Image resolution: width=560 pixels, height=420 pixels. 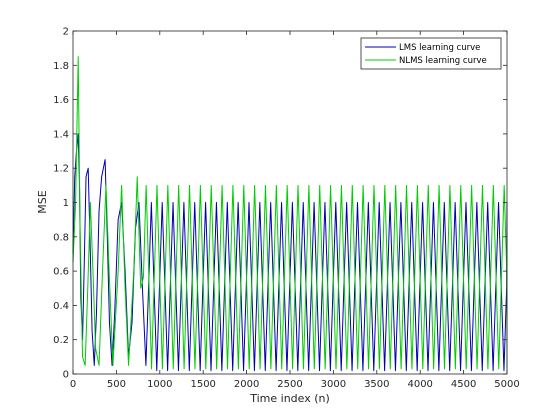 What do you see at coordinates (61, 66) in the screenshot?
I see `y-tick-label: 1.8` at bounding box center [61, 66].